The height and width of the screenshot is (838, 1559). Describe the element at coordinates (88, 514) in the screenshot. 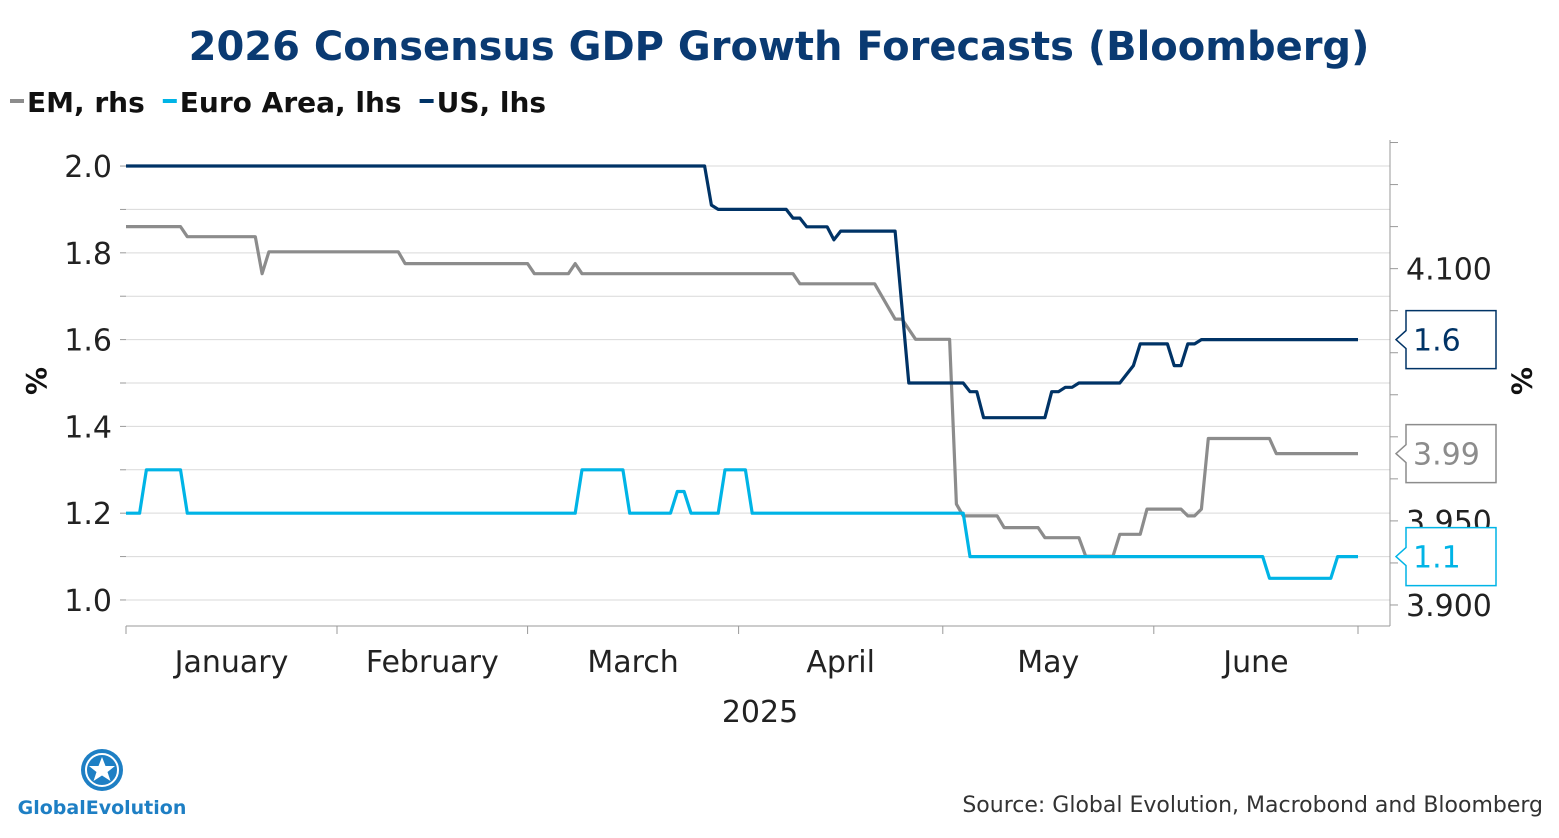

I see `left-tick-label: 1.2` at that location.